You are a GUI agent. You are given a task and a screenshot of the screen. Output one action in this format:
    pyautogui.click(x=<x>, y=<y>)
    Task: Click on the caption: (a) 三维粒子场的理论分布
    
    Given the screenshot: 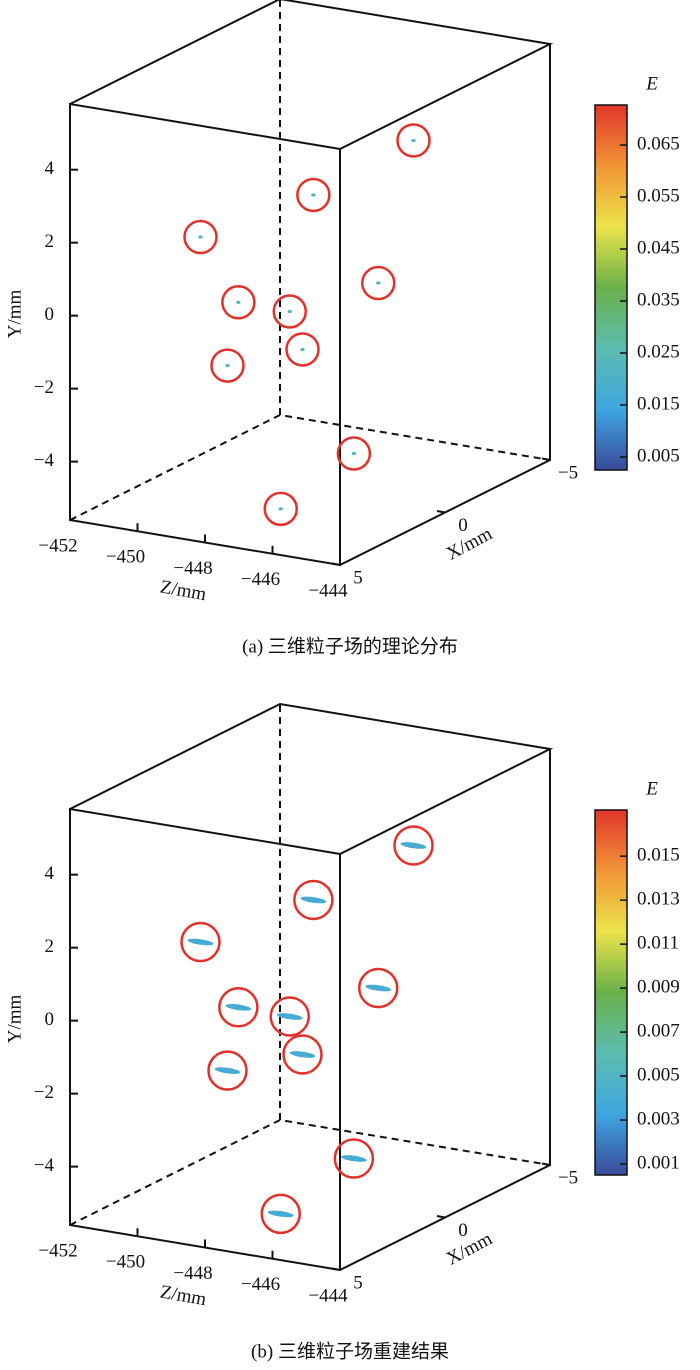 What is the action you would take?
    pyautogui.click(x=350, y=646)
    